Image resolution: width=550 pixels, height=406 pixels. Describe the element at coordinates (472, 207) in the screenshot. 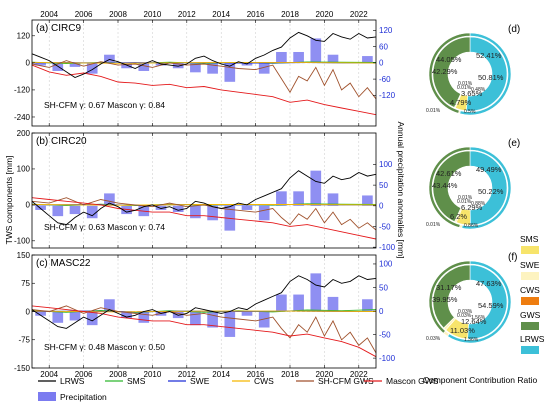

I see `pie-label: 6.29%` at that location.